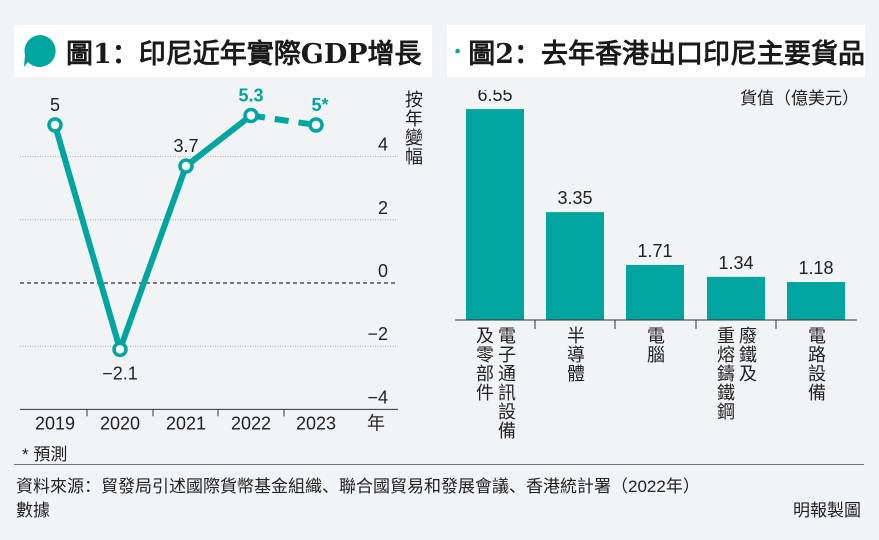 This screenshot has height=540, width=879. Describe the element at coordinates (186, 423) in the screenshot. I see `x-tick-label: 2021` at that location.